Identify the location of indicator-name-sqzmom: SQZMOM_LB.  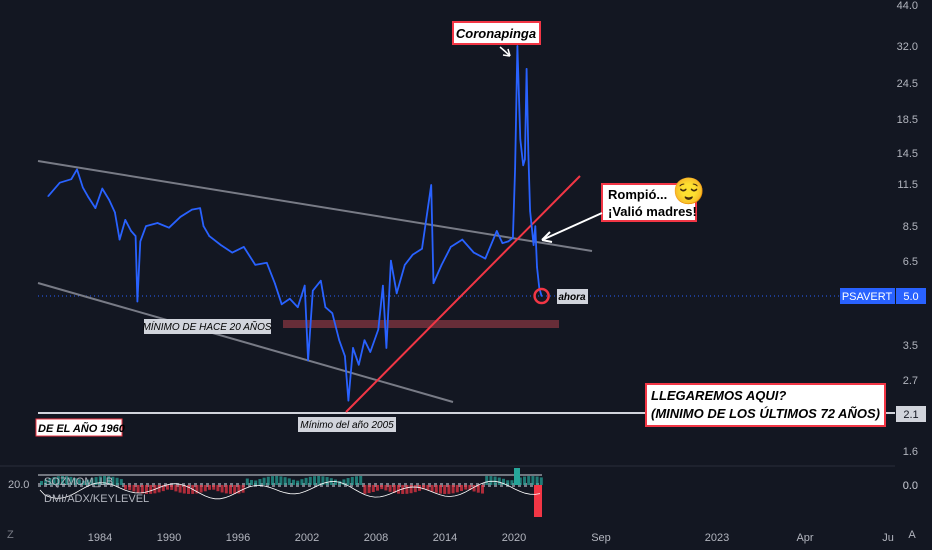
(78, 482).